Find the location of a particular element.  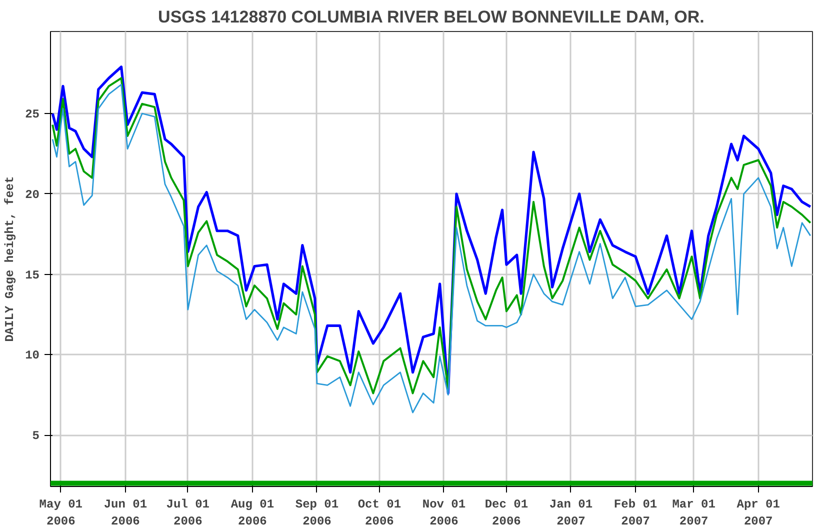

y-tick-label: 25 is located at coordinates (32, 114).